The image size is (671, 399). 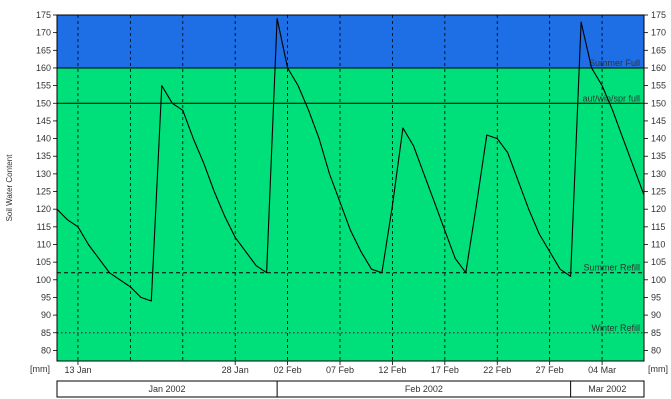 What do you see at coordinates (44, 244) in the screenshot?
I see `y-tick-label-left: 110` at bounding box center [44, 244].